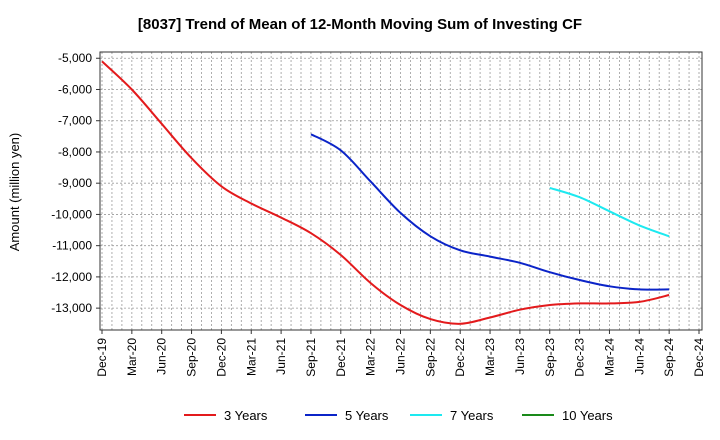  Describe the element at coordinates (371, 357) in the screenshot. I see `x-tick-label: Mar-22` at that location.